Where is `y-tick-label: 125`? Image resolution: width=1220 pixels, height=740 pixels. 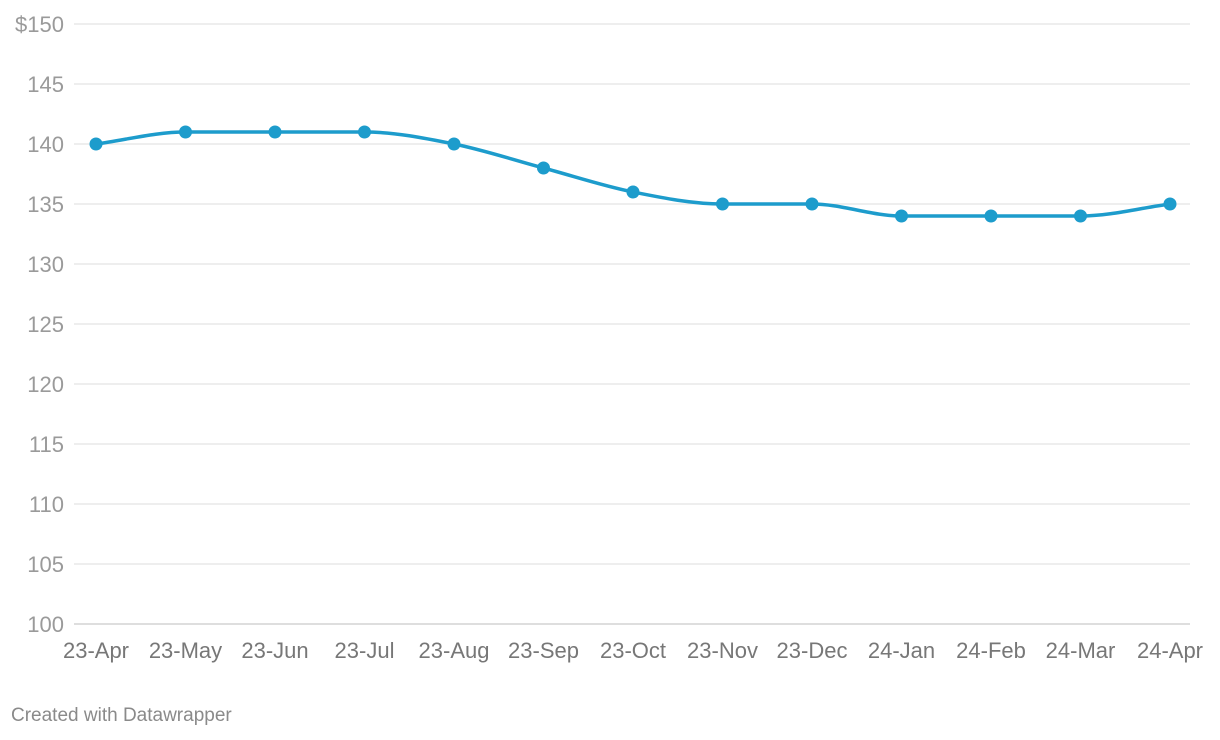 y-tick-label: 125 is located at coordinates (45, 324).